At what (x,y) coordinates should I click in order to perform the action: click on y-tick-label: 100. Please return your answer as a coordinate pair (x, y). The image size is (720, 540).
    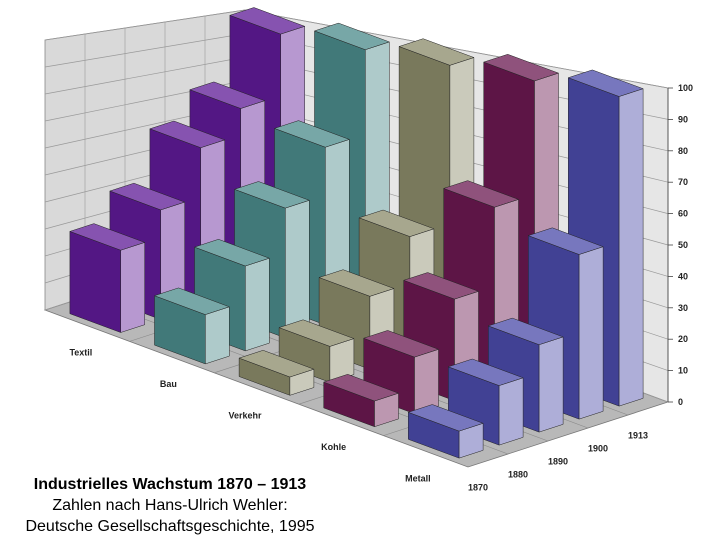
    Looking at the image, I should click on (685, 88).